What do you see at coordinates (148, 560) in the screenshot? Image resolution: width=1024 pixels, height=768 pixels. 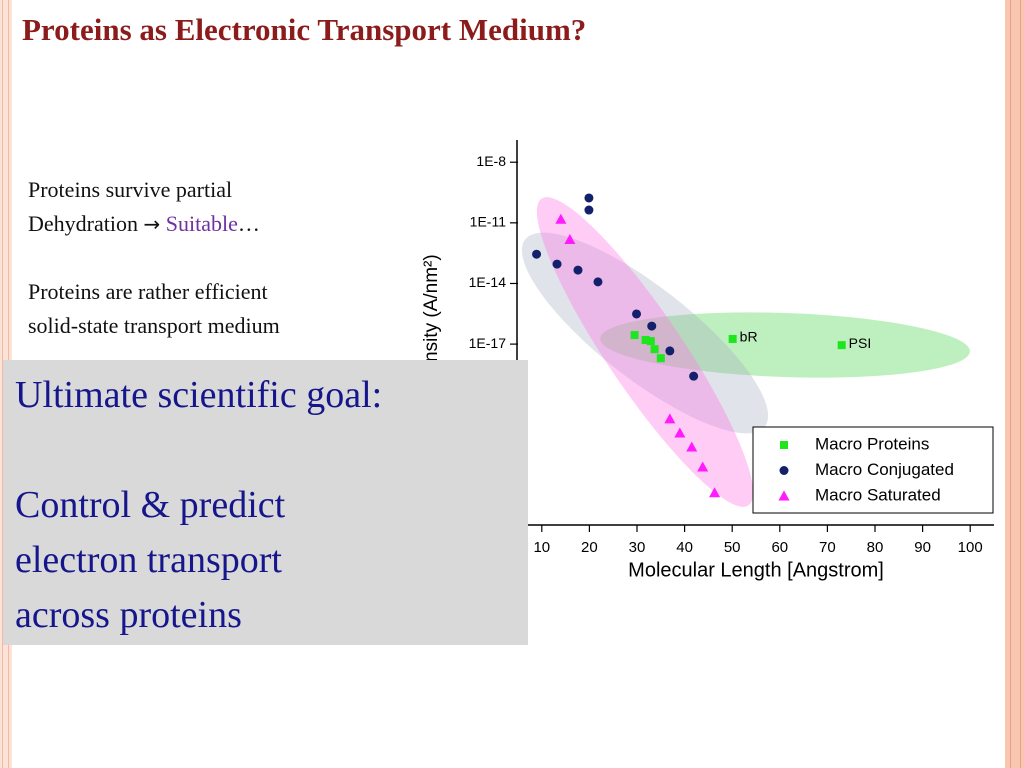 I see `goal-line: electron transport` at bounding box center [148, 560].